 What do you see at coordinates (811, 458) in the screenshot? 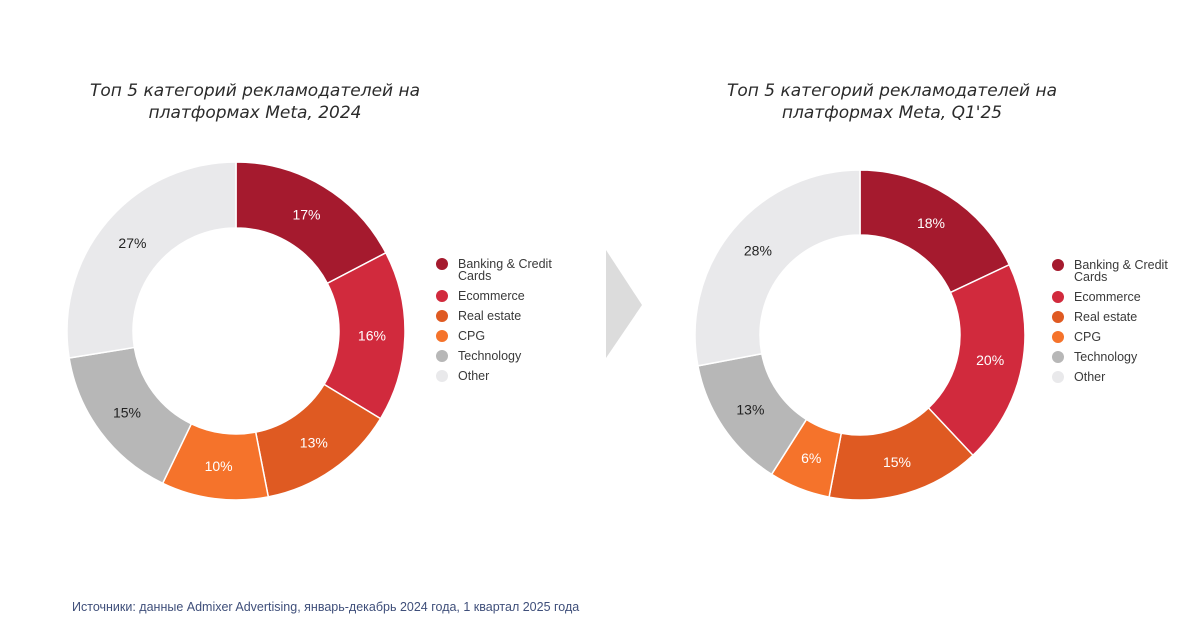
I see `slice-label-cpg: 6%` at bounding box center [811, 458].